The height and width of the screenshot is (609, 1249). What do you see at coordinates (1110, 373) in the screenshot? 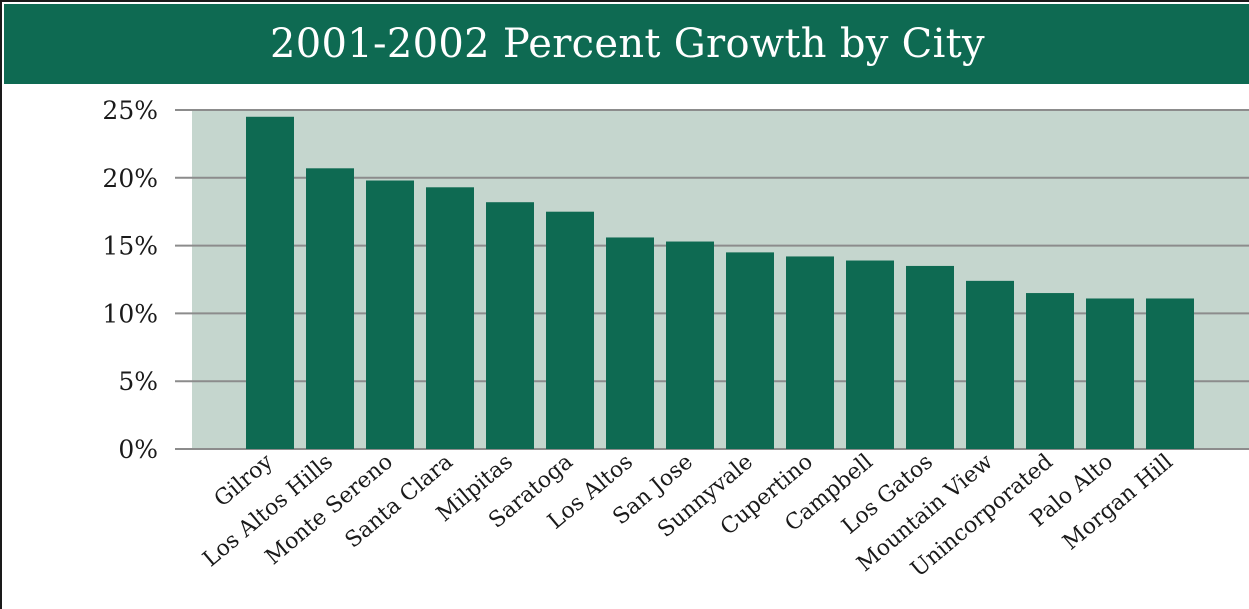
I see `bar-palo-alto` at bounding box center [1110, 373].